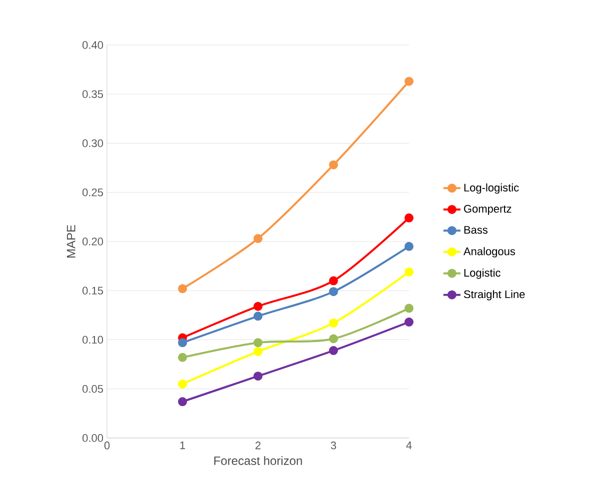  I want to click on y-tick-label: 0.00, so click(93, 438).